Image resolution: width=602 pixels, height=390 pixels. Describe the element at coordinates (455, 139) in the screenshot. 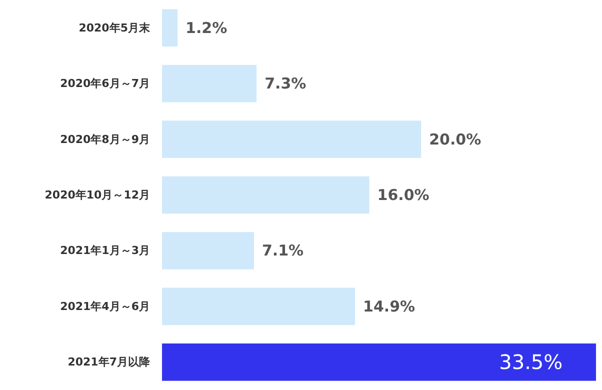

I see `data-label: 20.0%` at that location.